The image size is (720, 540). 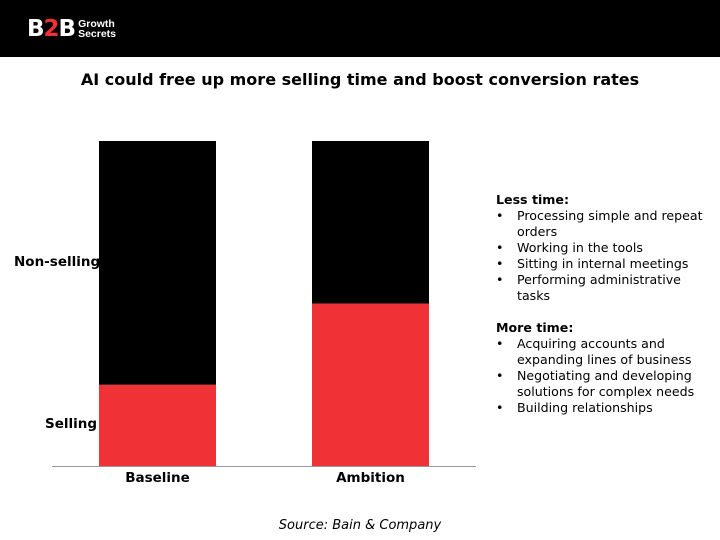 I want to click on logo-mark: B2B, so click(x=51, y=29).